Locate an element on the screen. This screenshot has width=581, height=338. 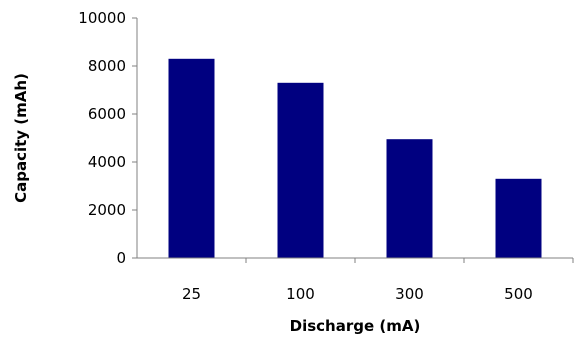
x-tick-label-500: 500 is located at coordinates (518, 294).